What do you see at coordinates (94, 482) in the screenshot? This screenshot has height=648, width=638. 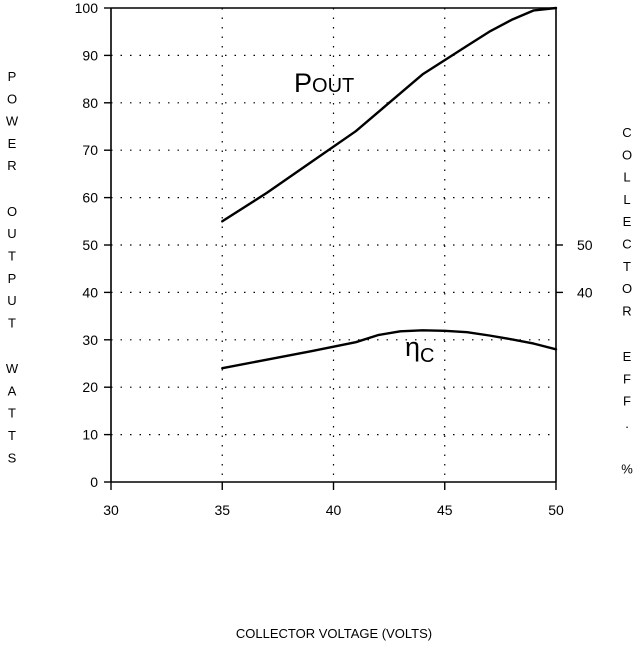 I see `y-tick-label: 0` at bounding box center [94, 482].